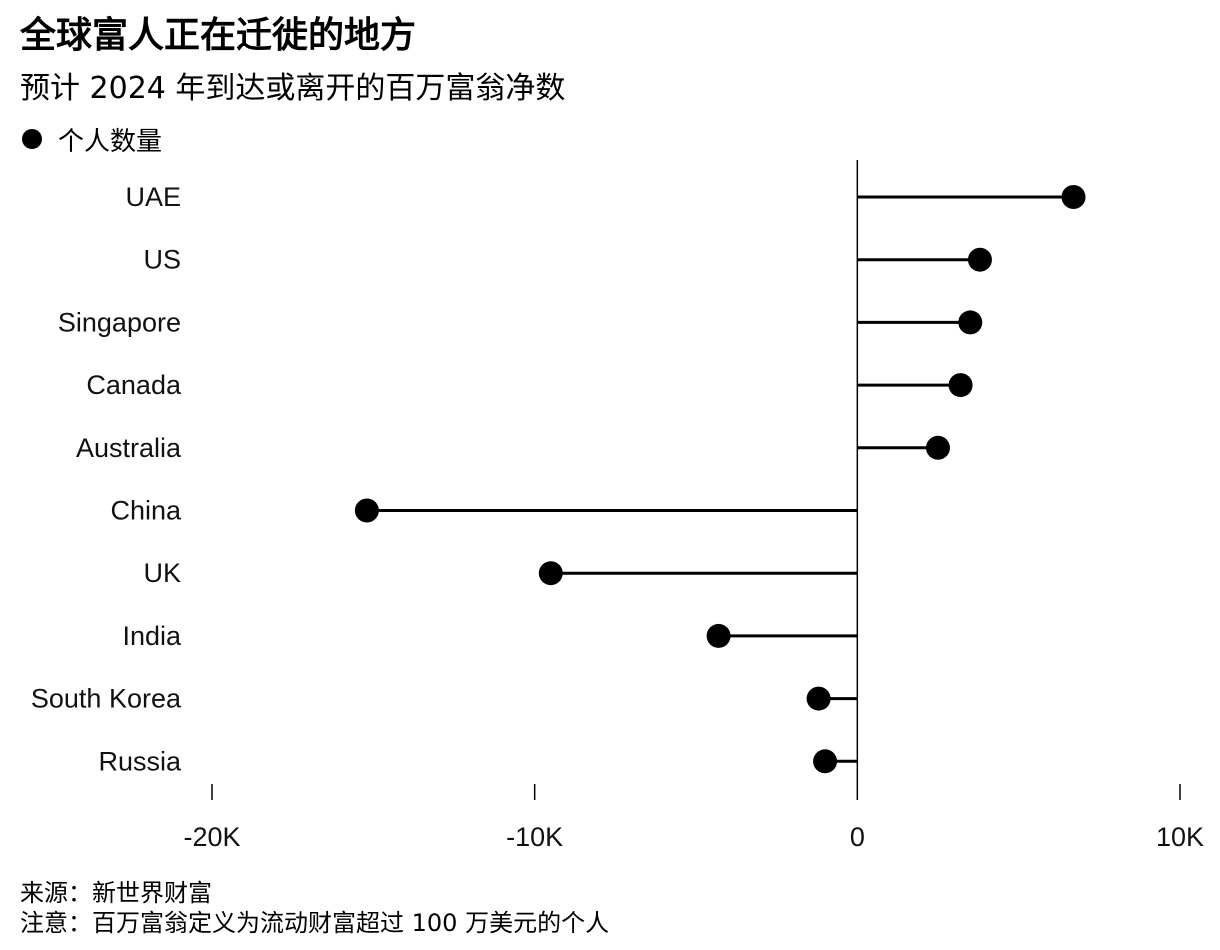 This screenshot has height=950, width=1220. Describe the element at coordinates (129, 448) in the screenshot. I see `category-label: Australia` at that location.